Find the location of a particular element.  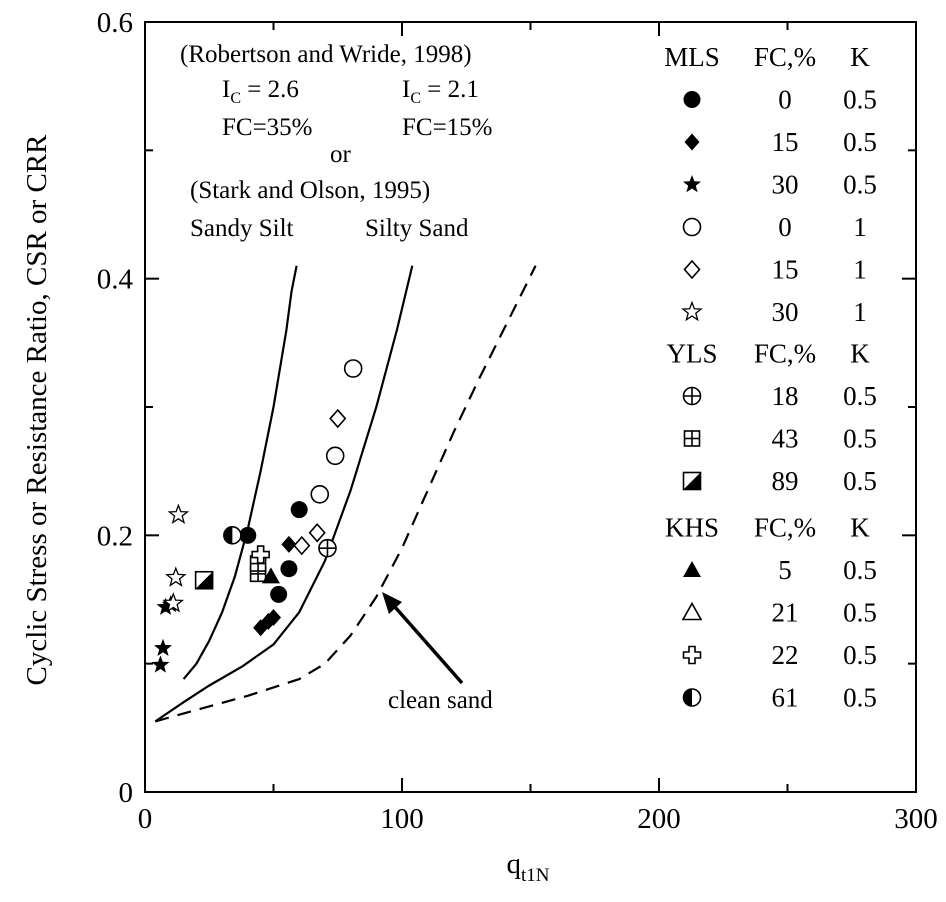

legend-marker-diamond-open is located at coordinates (692, 269).